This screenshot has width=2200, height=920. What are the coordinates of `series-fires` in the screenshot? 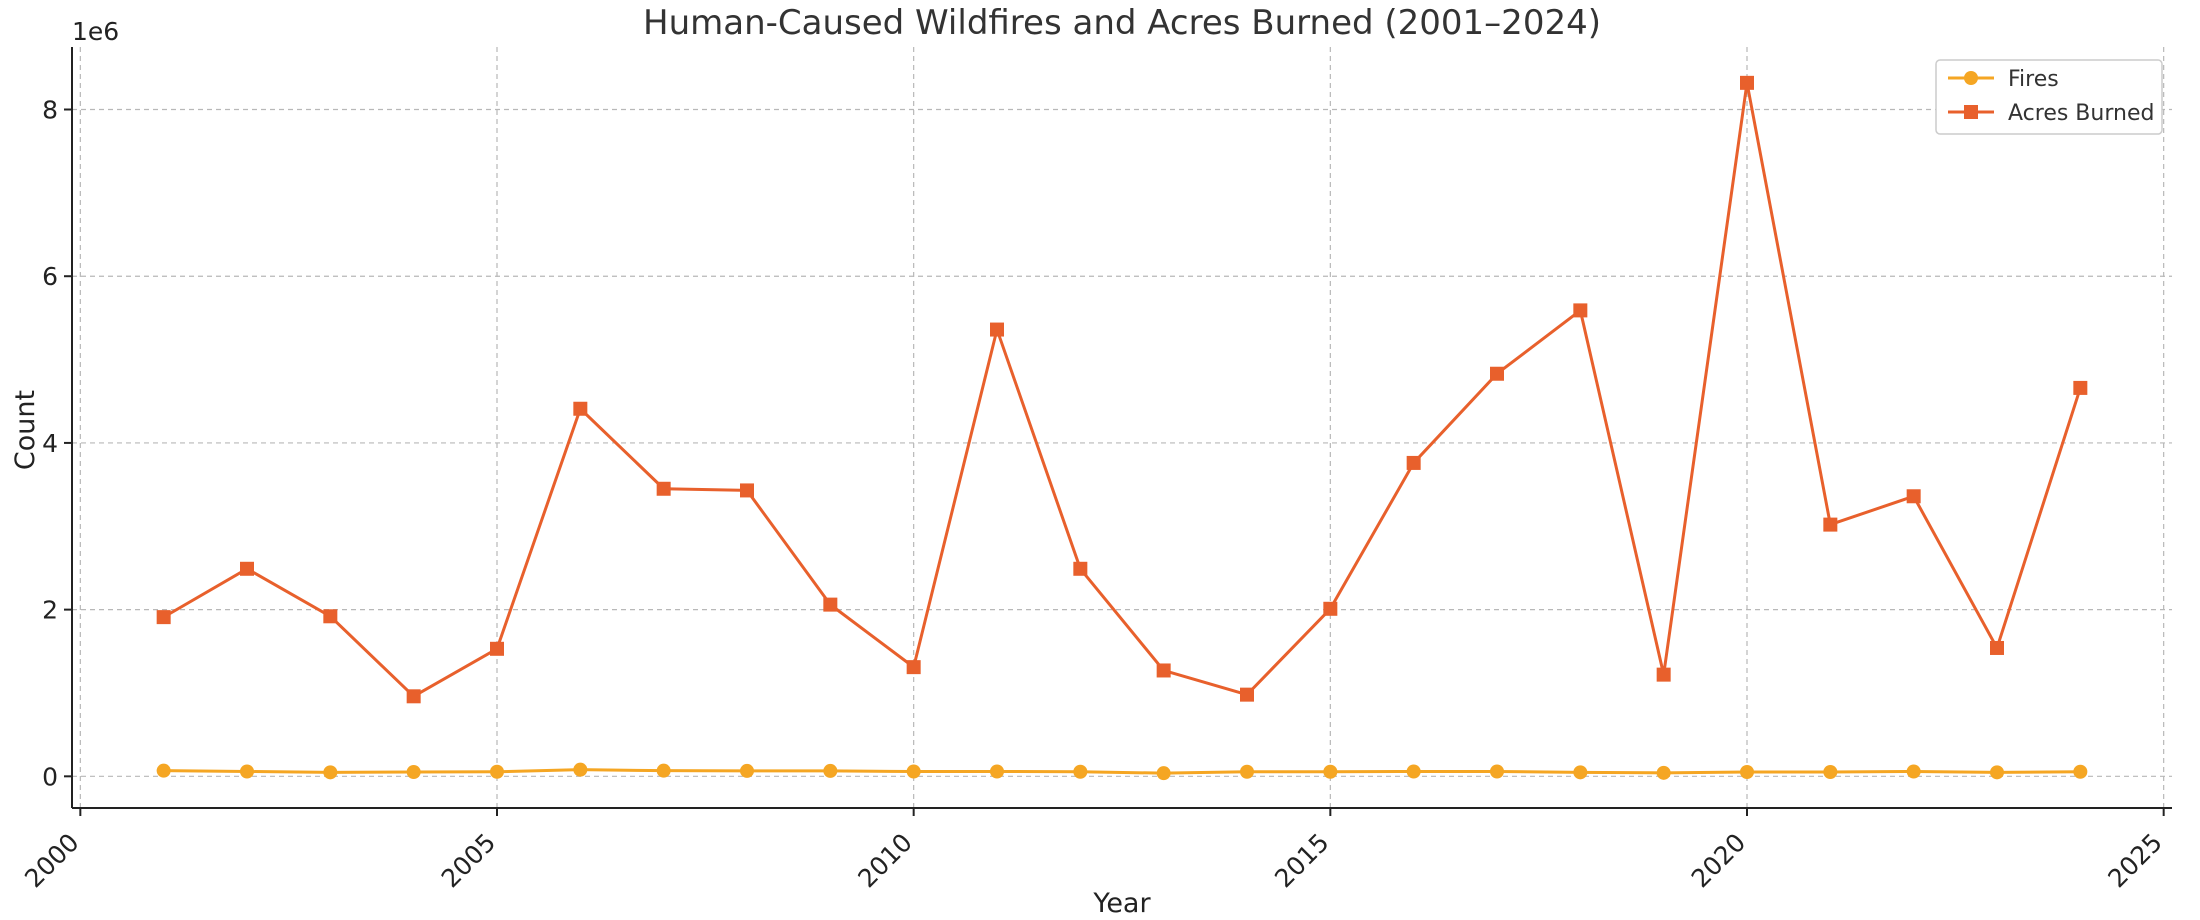 It's located at (1122, 771).